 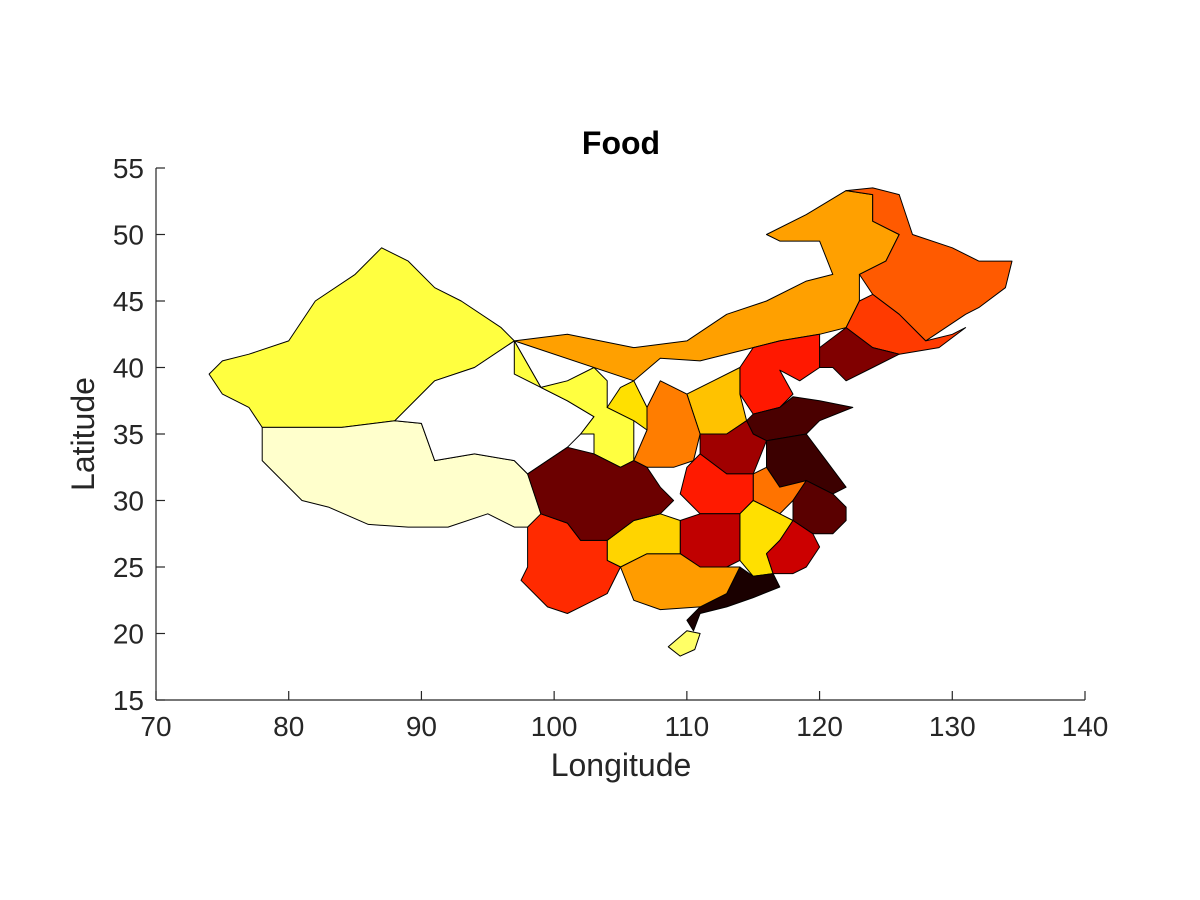 I want to click on y-tick-label: 50, so click(x=128, y=235).